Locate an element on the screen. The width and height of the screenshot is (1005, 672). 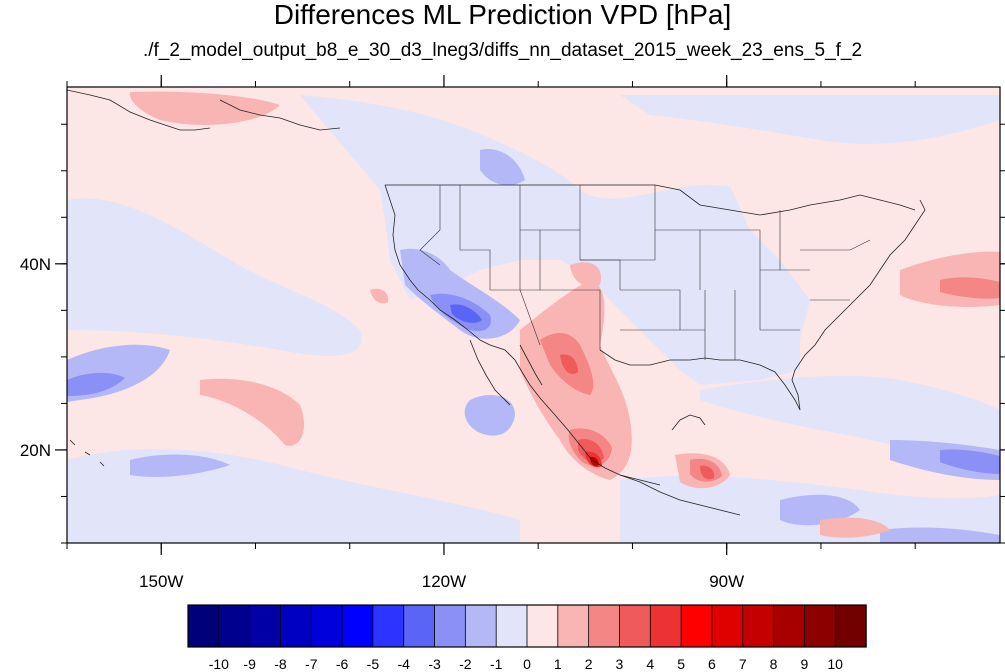
colorbar-label: 3 is located at coordinates (620, 664).